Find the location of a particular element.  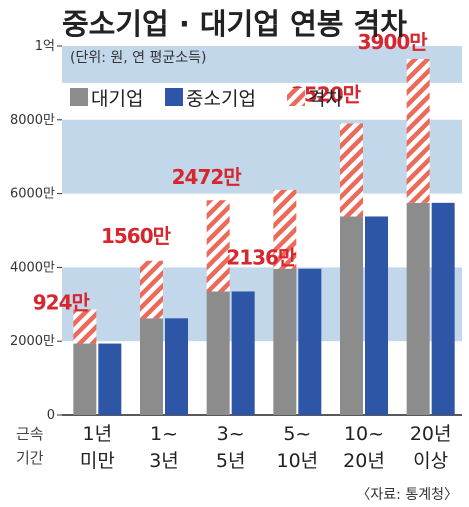

gap-label: 924만 is located at coordinates (62, 302).